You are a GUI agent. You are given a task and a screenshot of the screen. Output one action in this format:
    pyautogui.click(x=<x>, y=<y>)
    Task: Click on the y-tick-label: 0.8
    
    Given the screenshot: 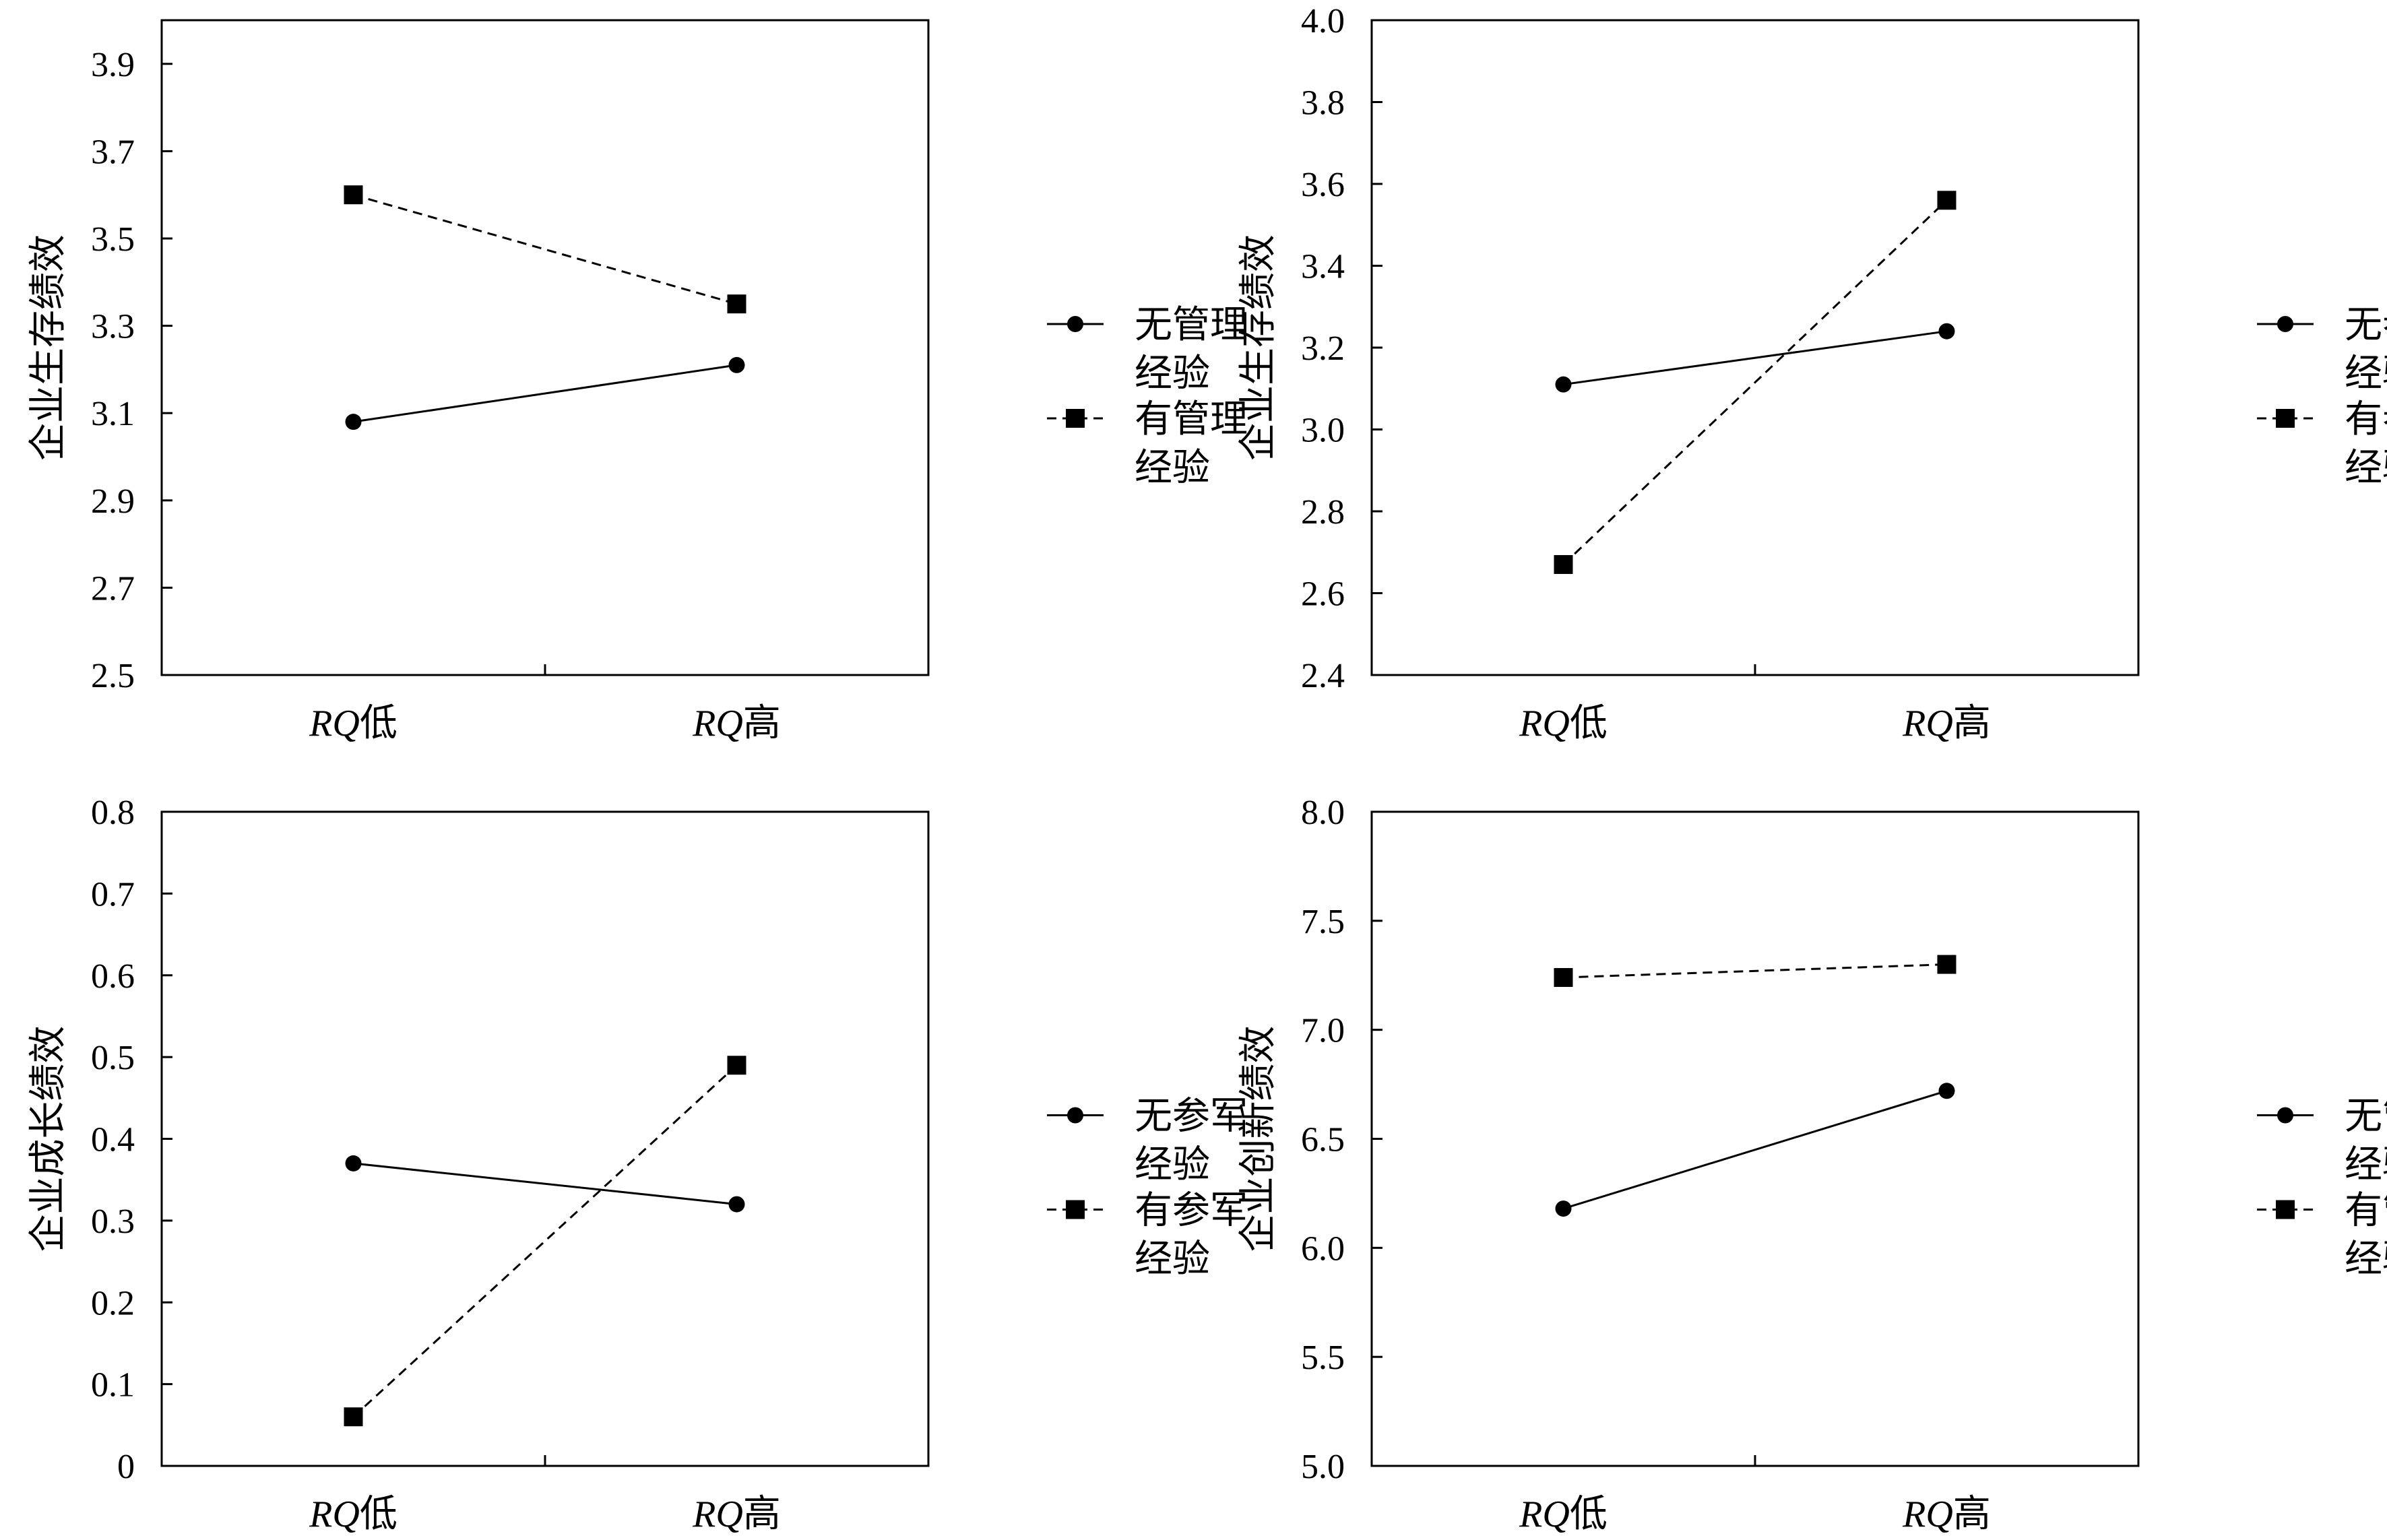 What is the action you would take?
    pyautogui.click(x=113, y=813)
    